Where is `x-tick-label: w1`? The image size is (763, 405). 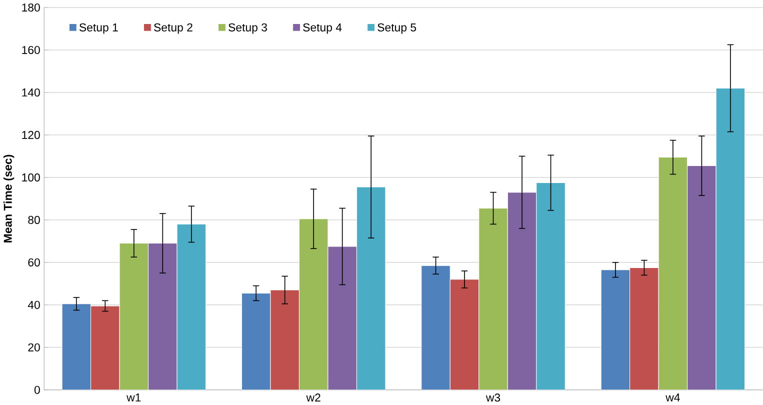 x-tick-label: w1 is located at coordinates (133, 397).